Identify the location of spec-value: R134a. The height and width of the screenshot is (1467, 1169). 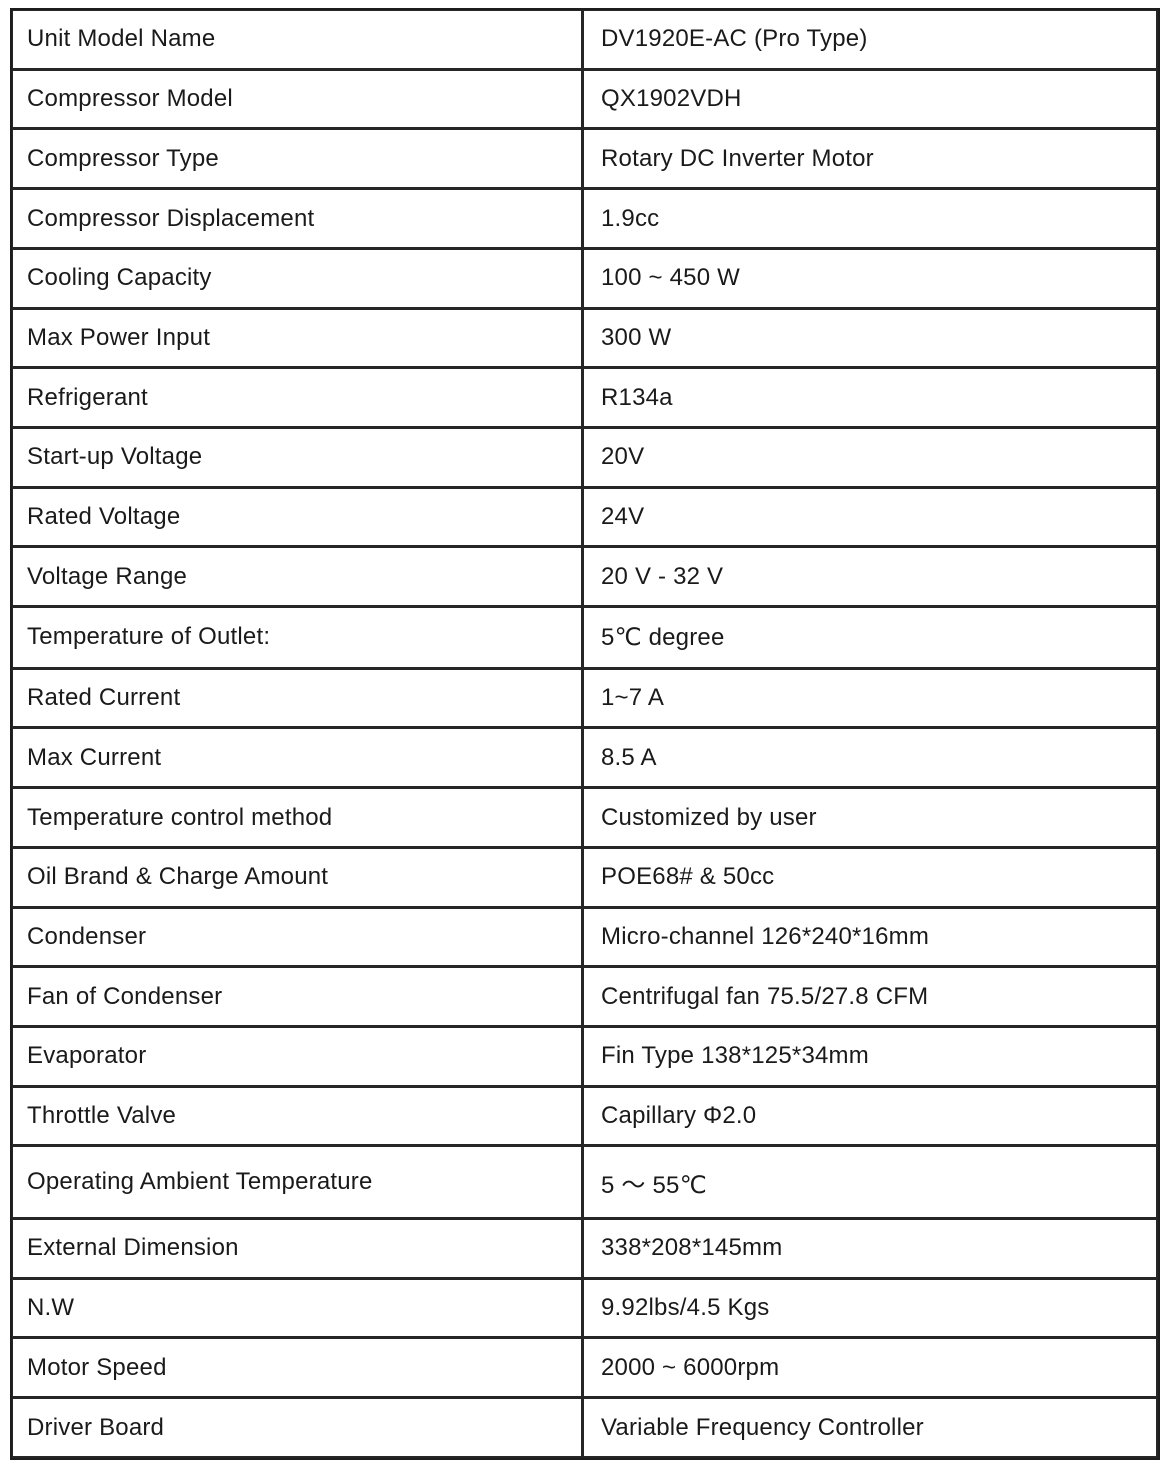
(870, 398).